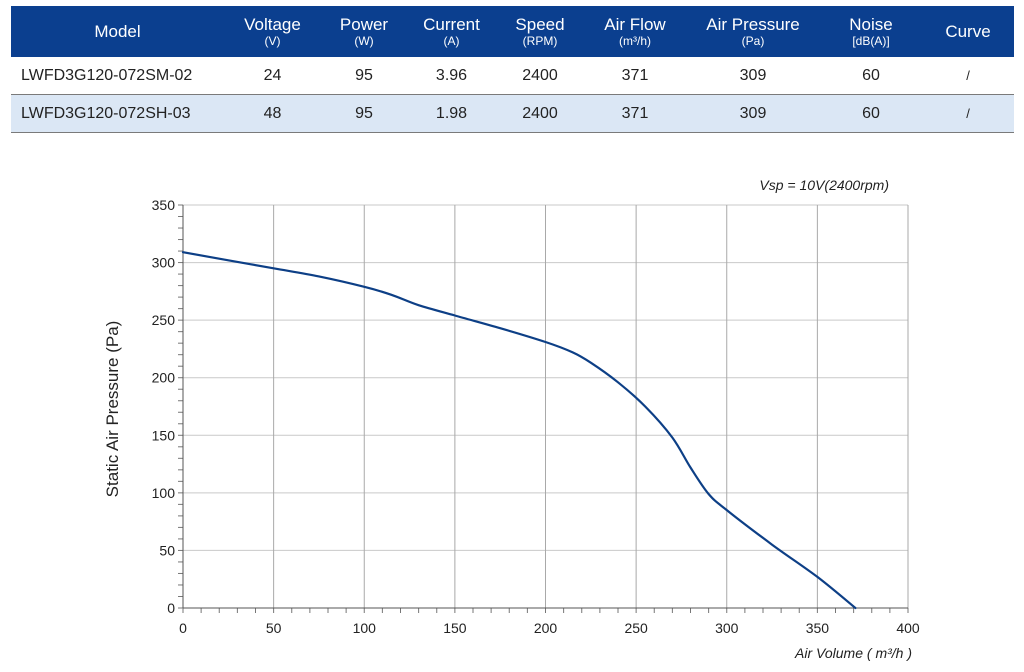 The image size is (1024, 672). Describe the element at coordinates (164, 435) in the screenshot. I see `y-tick-label: 150` at that location.